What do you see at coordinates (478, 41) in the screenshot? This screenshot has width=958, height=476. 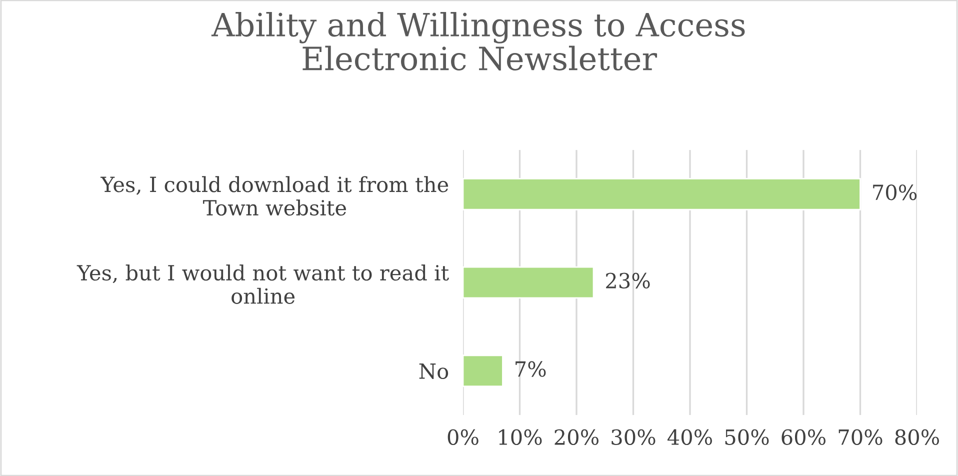 I see `chart-title: Ability and Willingness to Access Electronic Newsletter` at bounding box center [478, 41].